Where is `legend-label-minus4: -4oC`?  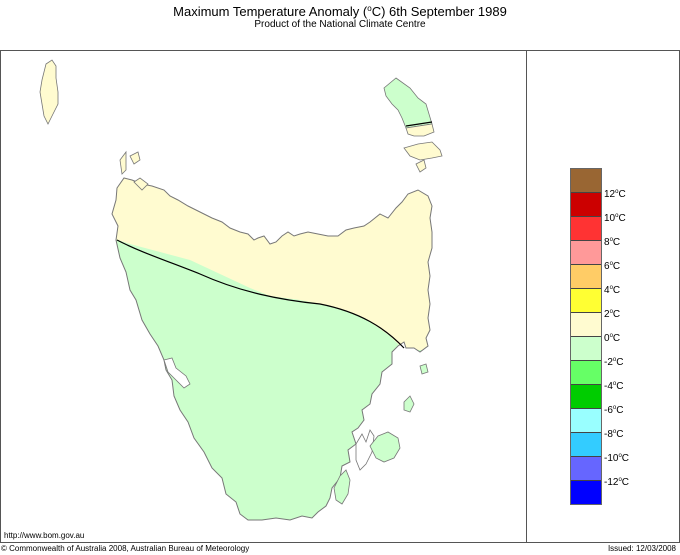 legend-label-minus4: -4oC is located at coordinates (613, 385).